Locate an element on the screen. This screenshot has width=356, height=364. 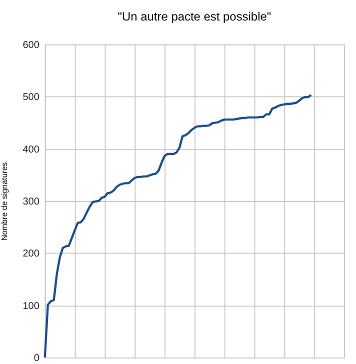
y-tick-label: 400 is located at coordinates (31, 150).